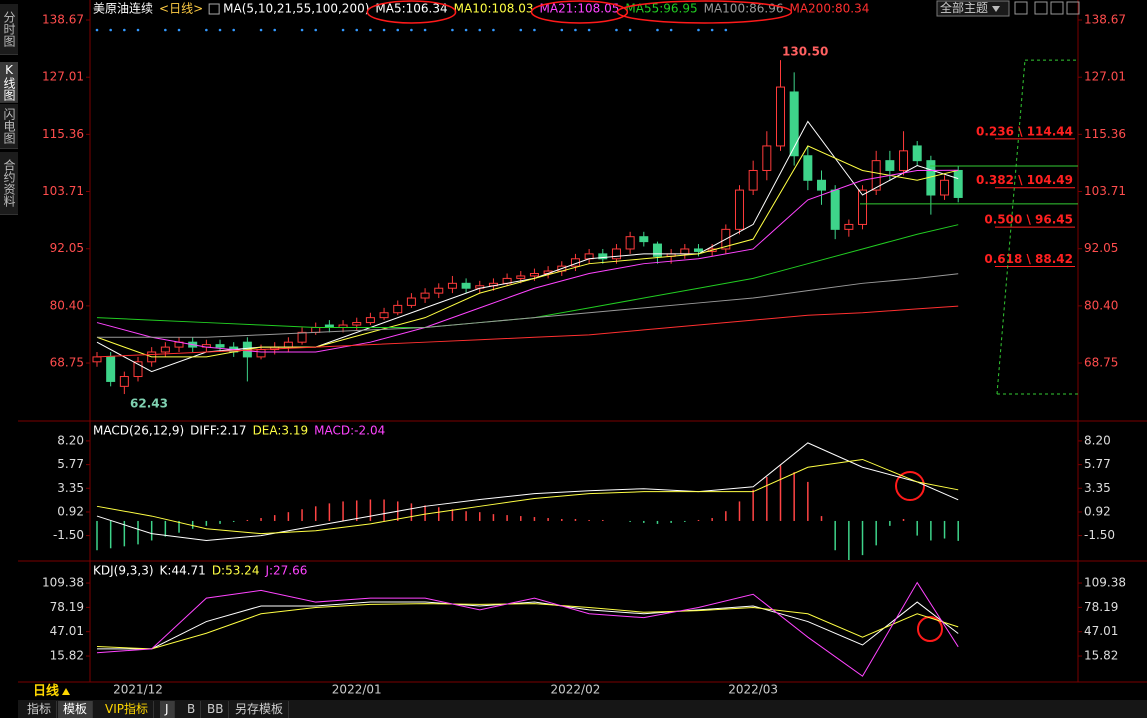  I want to click on x-tick-label: 2021/12, so click(138, 690).